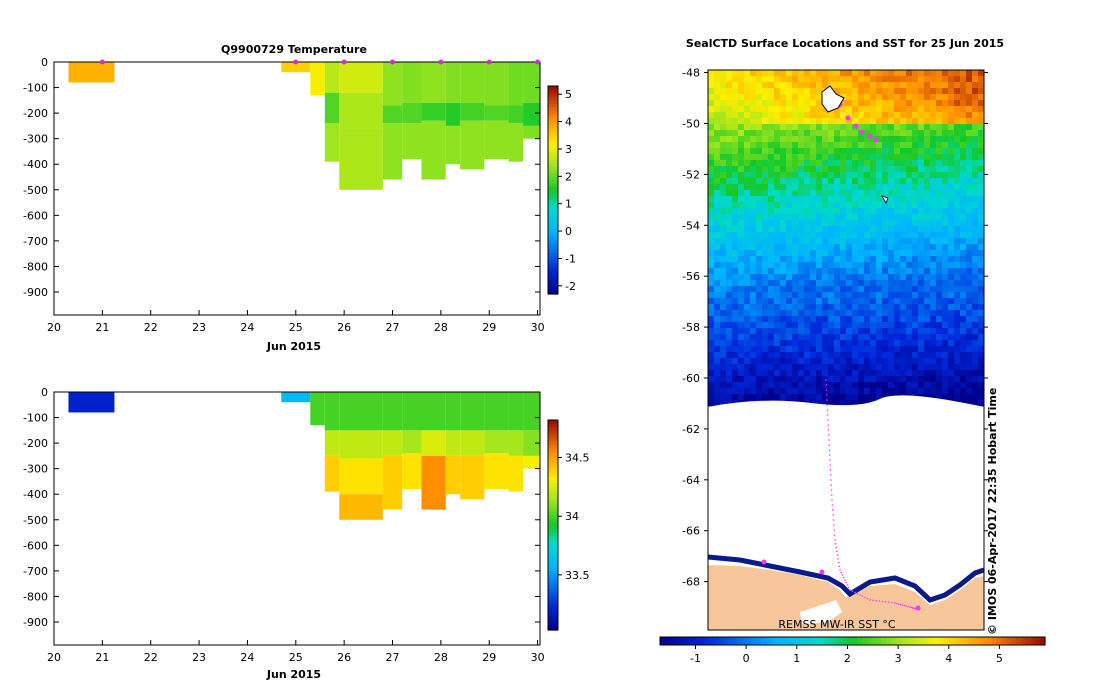 This screenshot has height=700, width=1099. Describe the element at coordinates (568, 176) in the screenshot. I see `colorbar-tick-label: 2` at that location.